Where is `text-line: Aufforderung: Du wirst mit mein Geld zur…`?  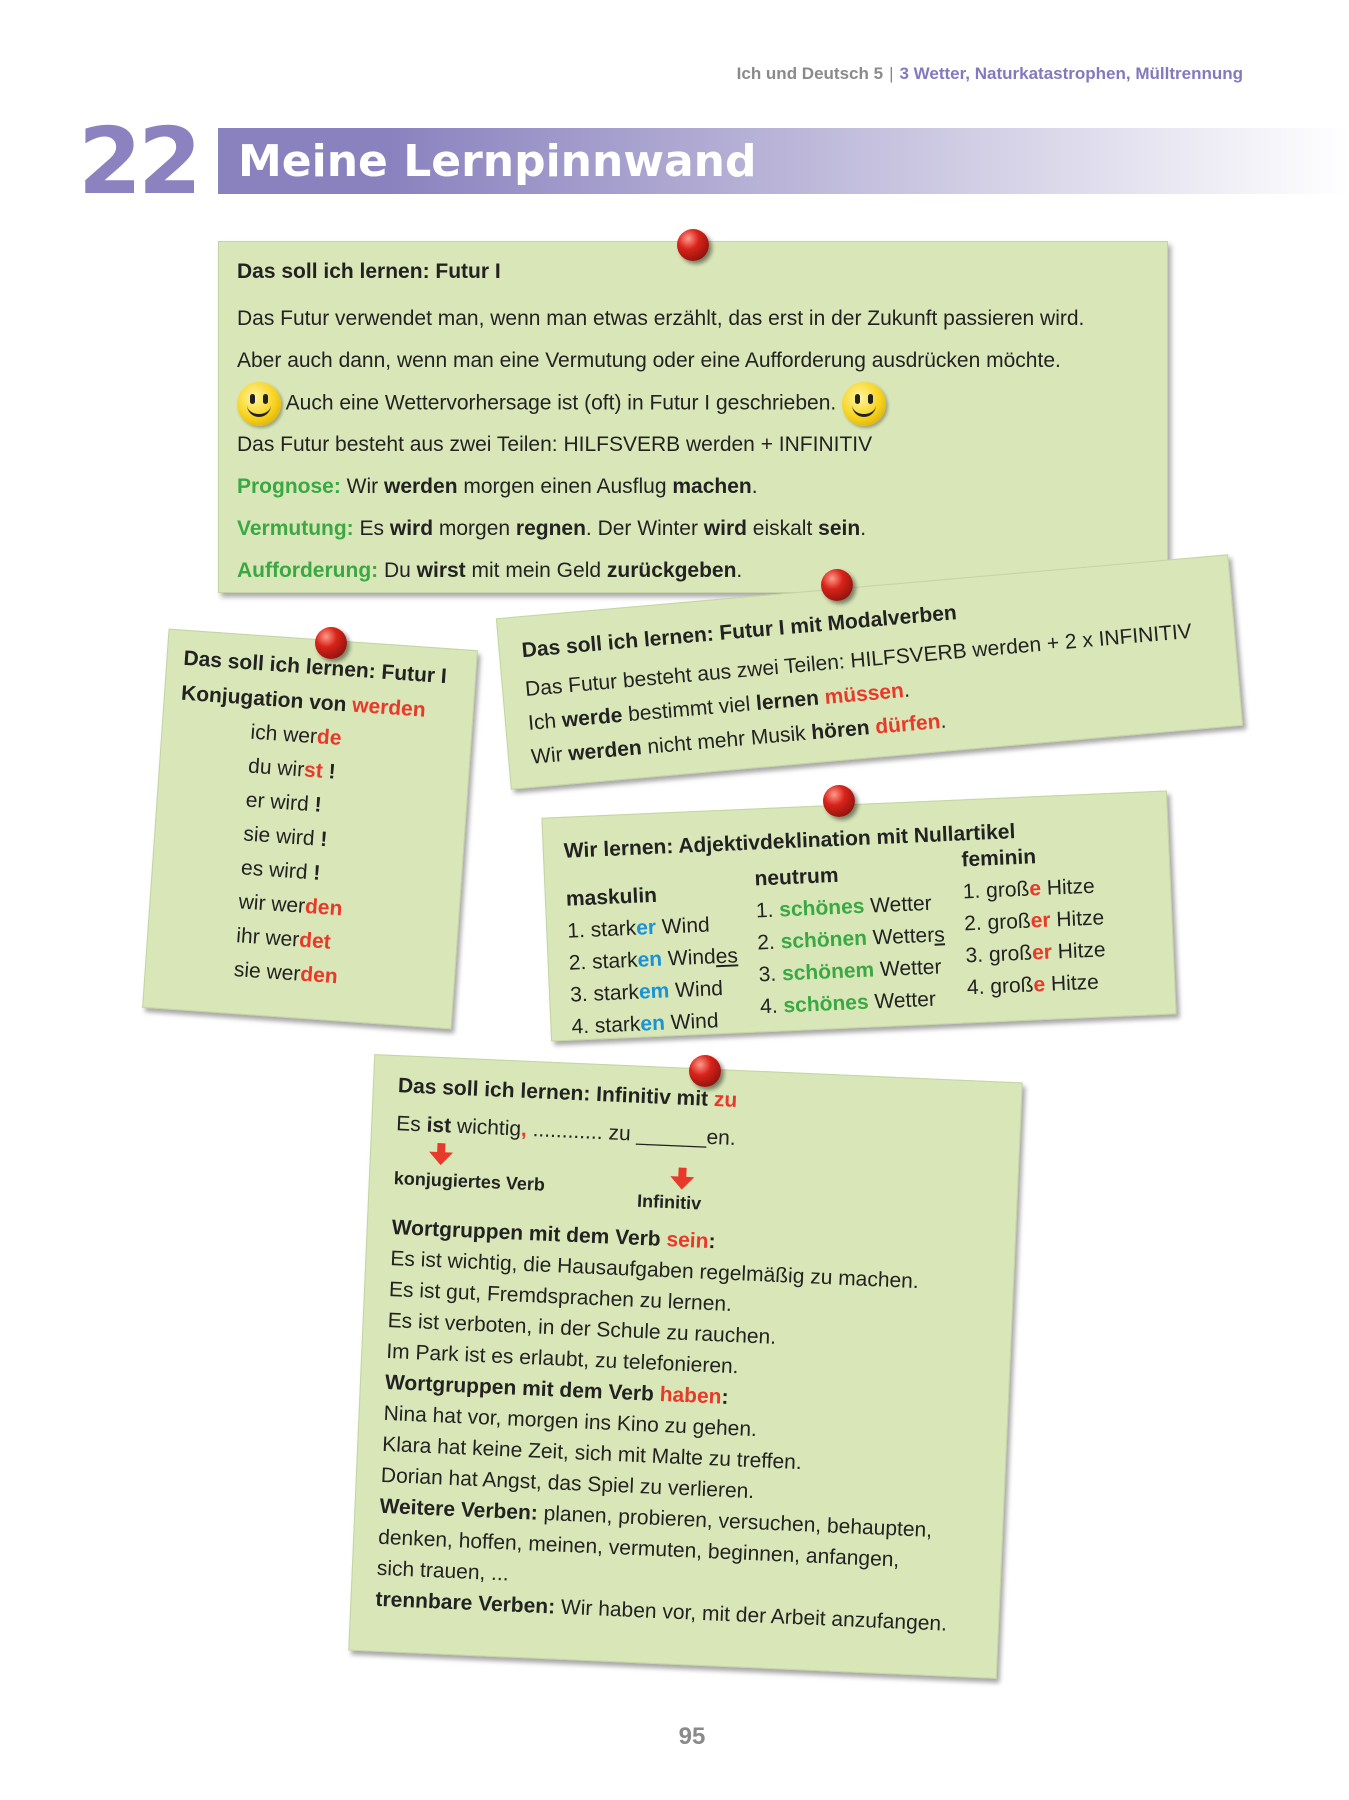 text-line: Aufforderung: Du wirst mit mein Geld zur… is located at coordinates (693, 571).